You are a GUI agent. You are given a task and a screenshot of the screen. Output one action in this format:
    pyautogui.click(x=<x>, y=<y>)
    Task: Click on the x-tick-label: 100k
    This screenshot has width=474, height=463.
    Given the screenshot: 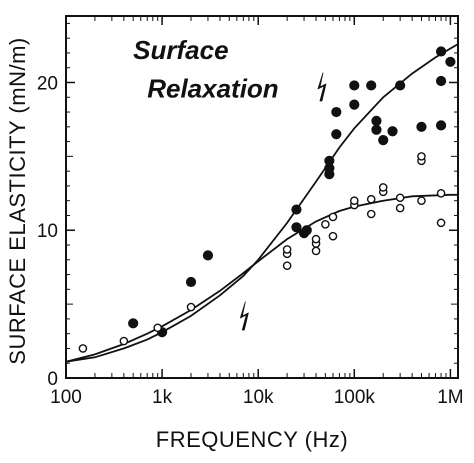 What is the action you would take?
    pyautogui.click(x=355, y=397)
    